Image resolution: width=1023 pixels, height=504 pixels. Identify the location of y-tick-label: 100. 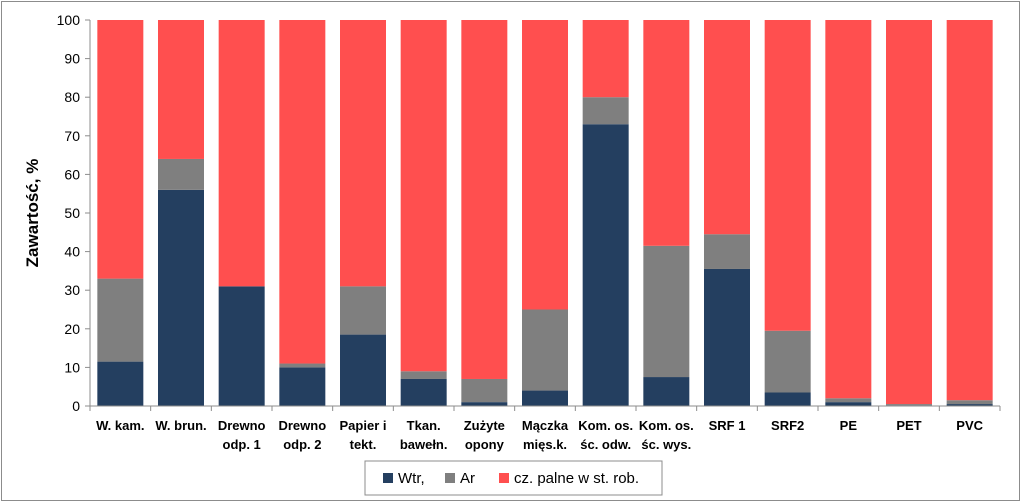
(69, 20).